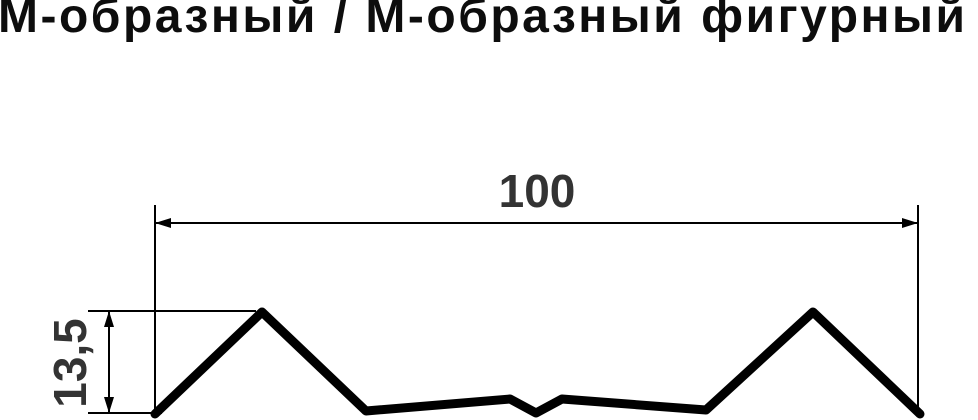 The width and height of the screenshot is (978, 420). I want to click on height-dim-arrow-bottom, so click(109, 405).